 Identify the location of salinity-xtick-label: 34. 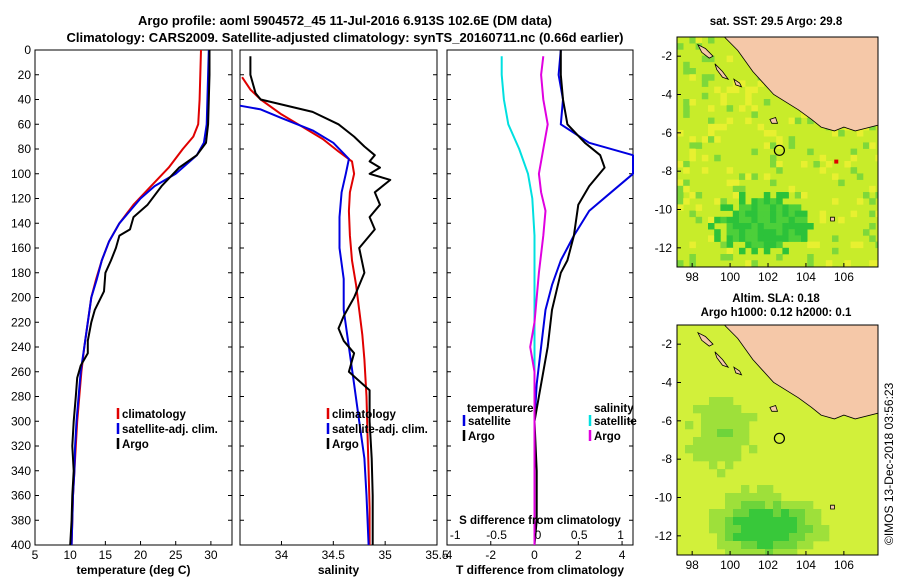
(282, 555).